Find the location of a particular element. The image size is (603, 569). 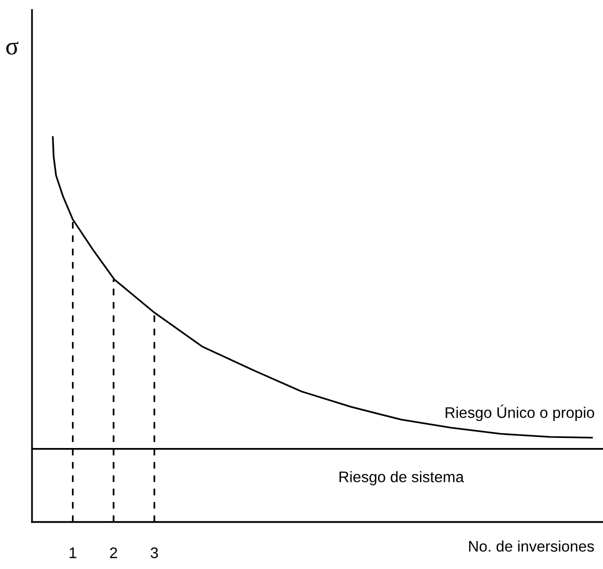

annotation: Riesgo de sistema is located at coordinates (402, 478).